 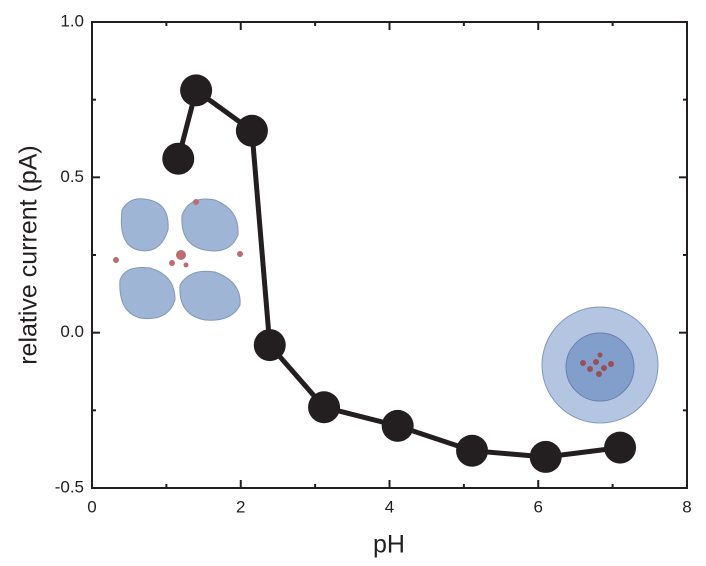 I want to click on inset-channel-top, so click(x=600, y=365).